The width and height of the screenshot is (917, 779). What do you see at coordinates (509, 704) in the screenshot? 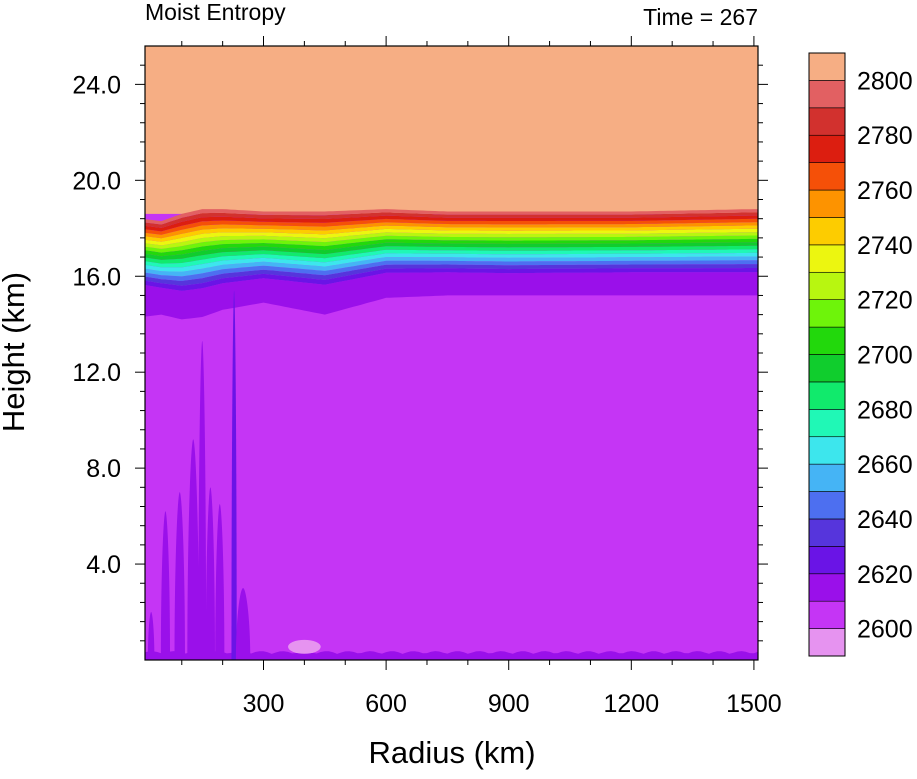
I see `x-tick-label-900: 900` at bounding box center [509, 704].